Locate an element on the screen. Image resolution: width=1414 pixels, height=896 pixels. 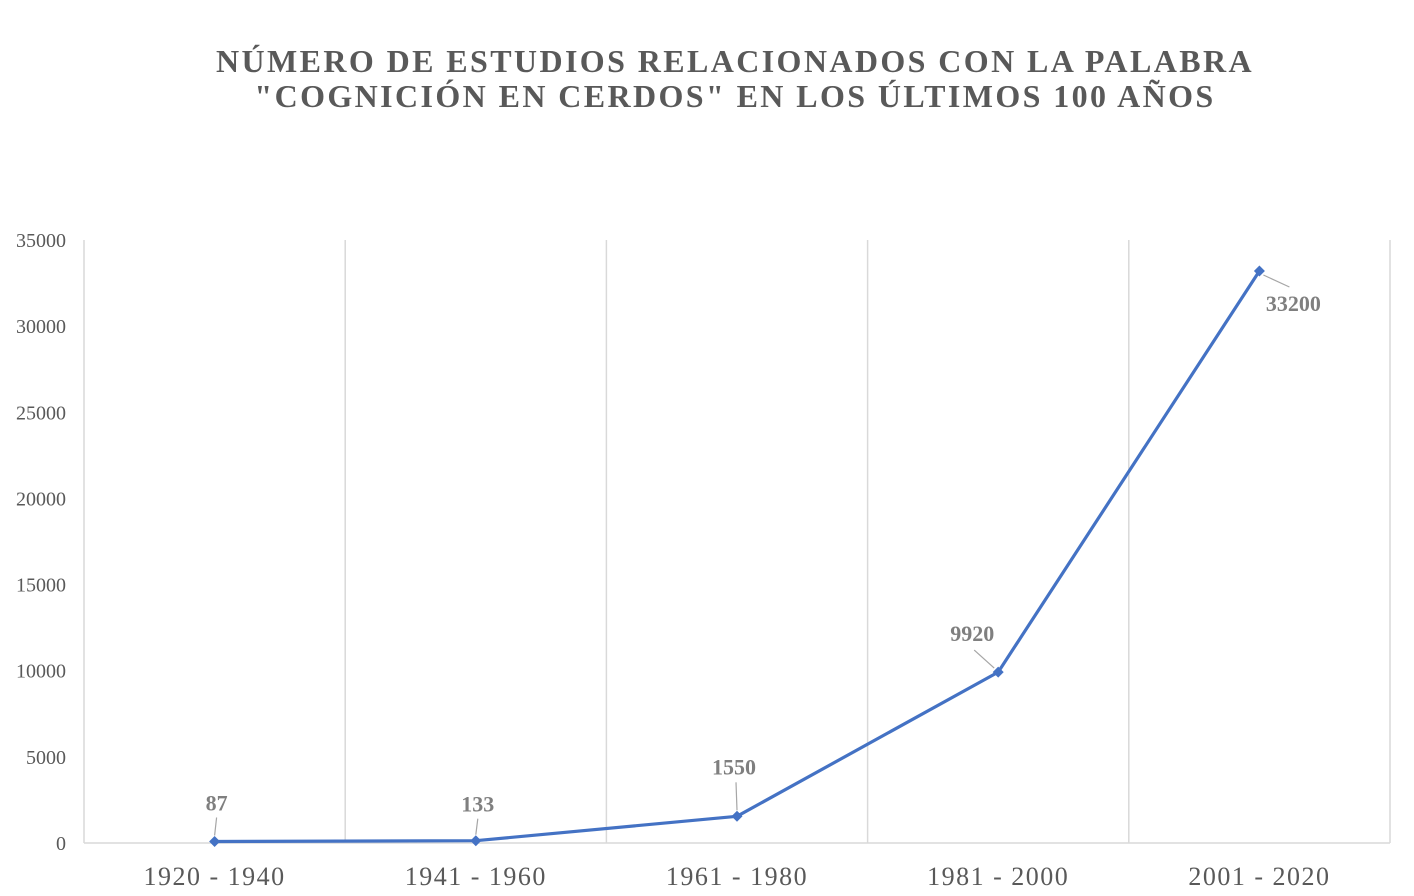
data-label: 133 is located at coordinates (477, 804).